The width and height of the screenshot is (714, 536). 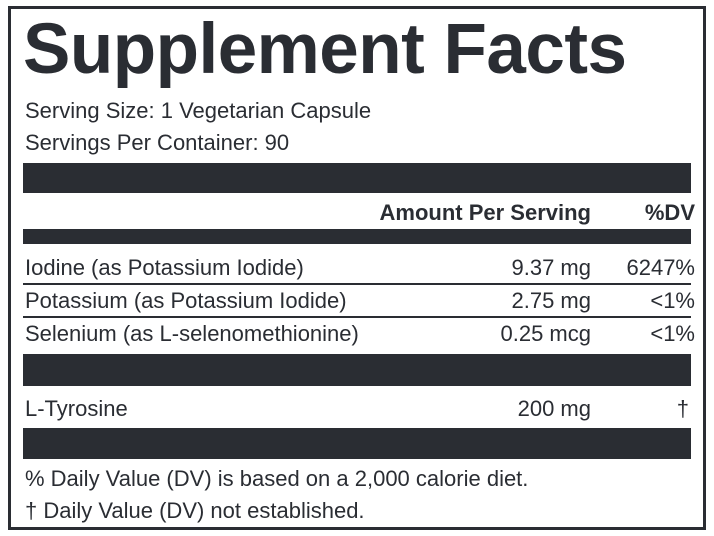 What do you see at coordinates (485, 212) in the screenshot?
I see `amount-header: Amount Per Serving` at bounding box center [485, 212].